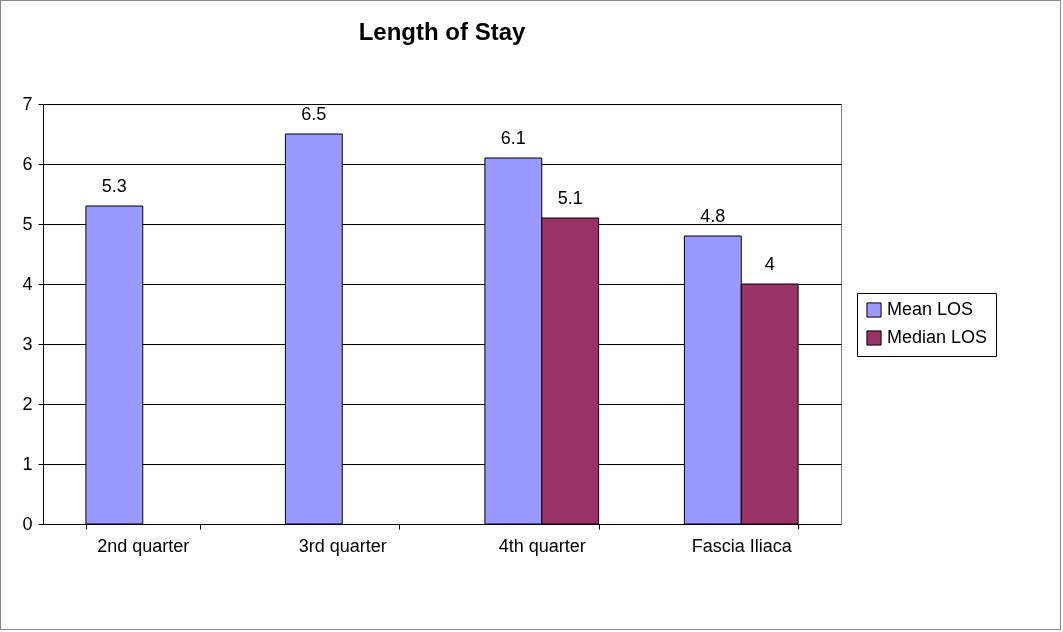  I want to click on data-label: 6.1, so click(513, 138).